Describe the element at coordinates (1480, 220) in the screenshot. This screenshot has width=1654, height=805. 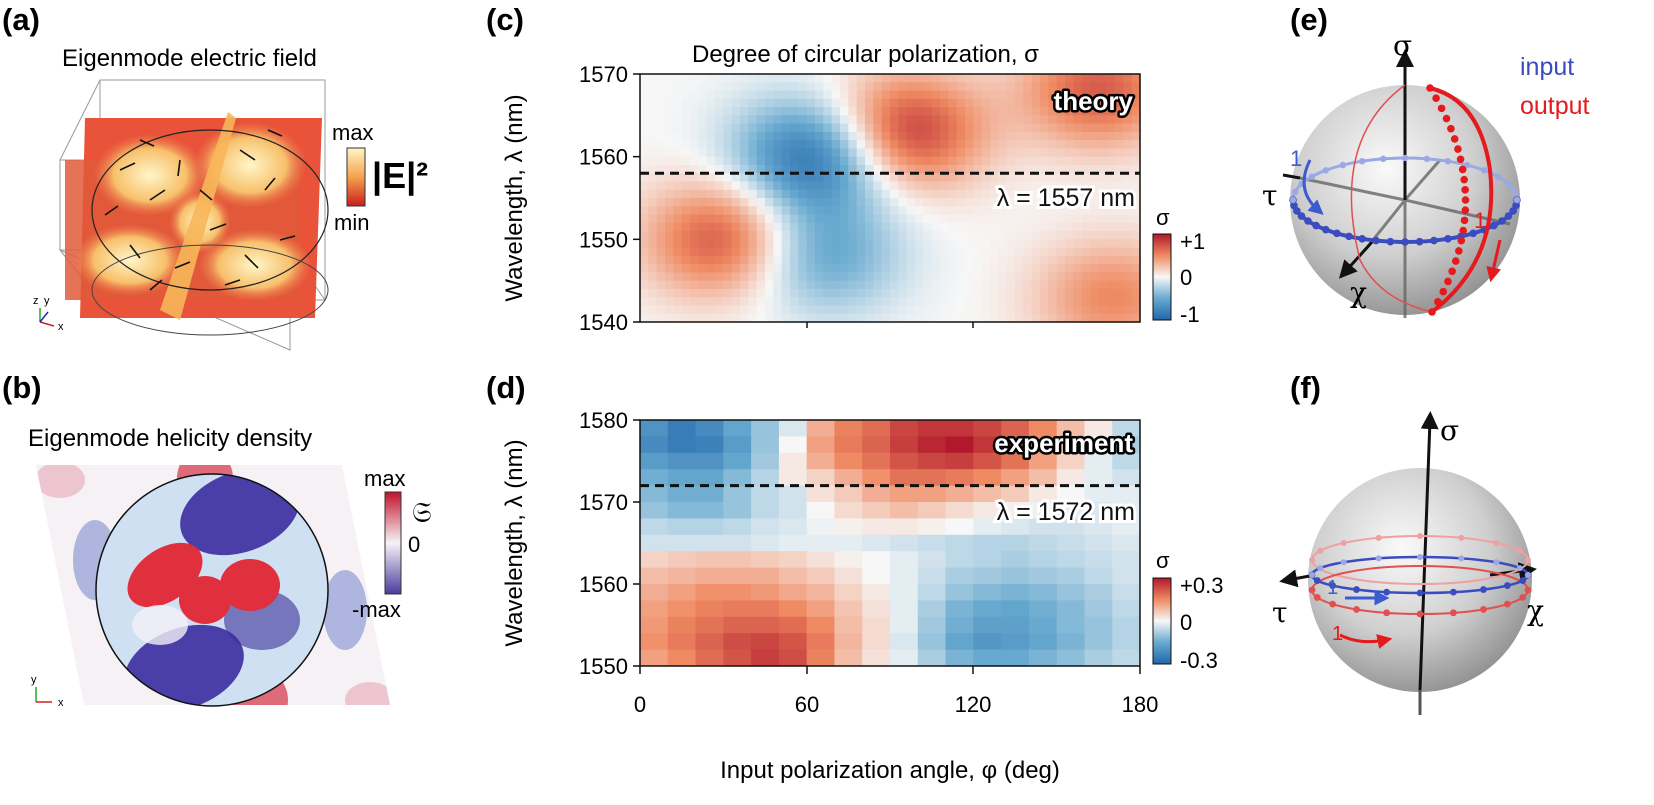
I see `output-marker-e: 1` at that location.